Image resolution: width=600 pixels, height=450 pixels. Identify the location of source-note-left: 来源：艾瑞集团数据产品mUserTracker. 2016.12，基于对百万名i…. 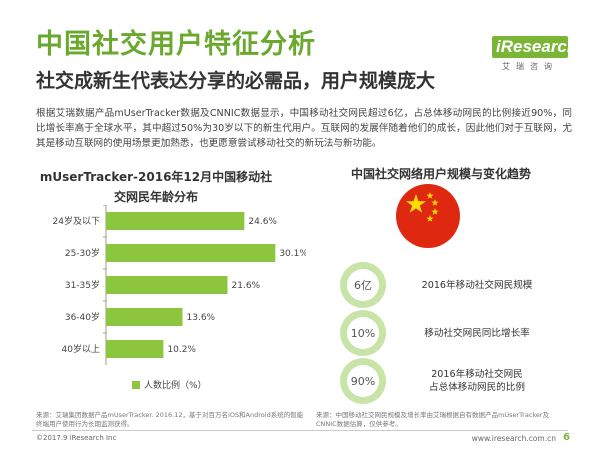
(170, 419).